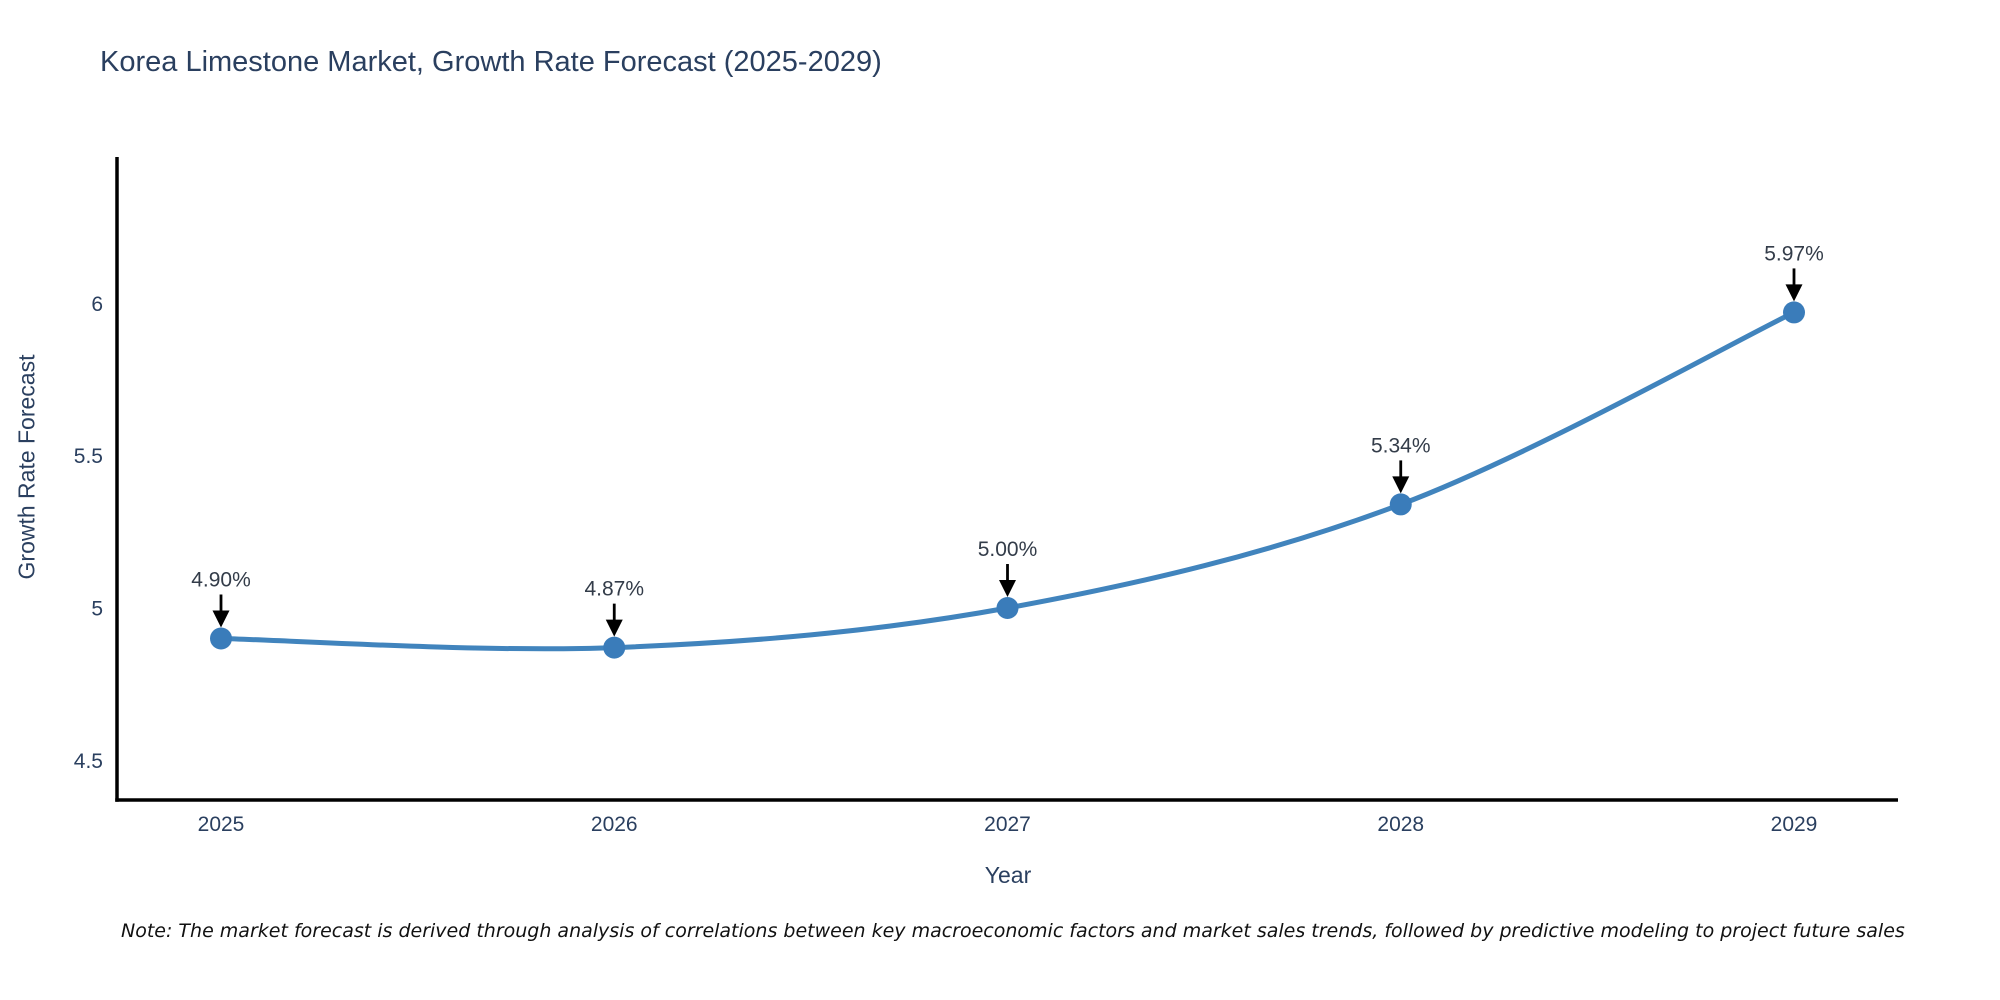 This screenshot has width=2000, height=1000. What do you see at coordinates (614, 824) in the screenshot?
I see `x-tick-label: 2026` at bounding box center [614, 824].